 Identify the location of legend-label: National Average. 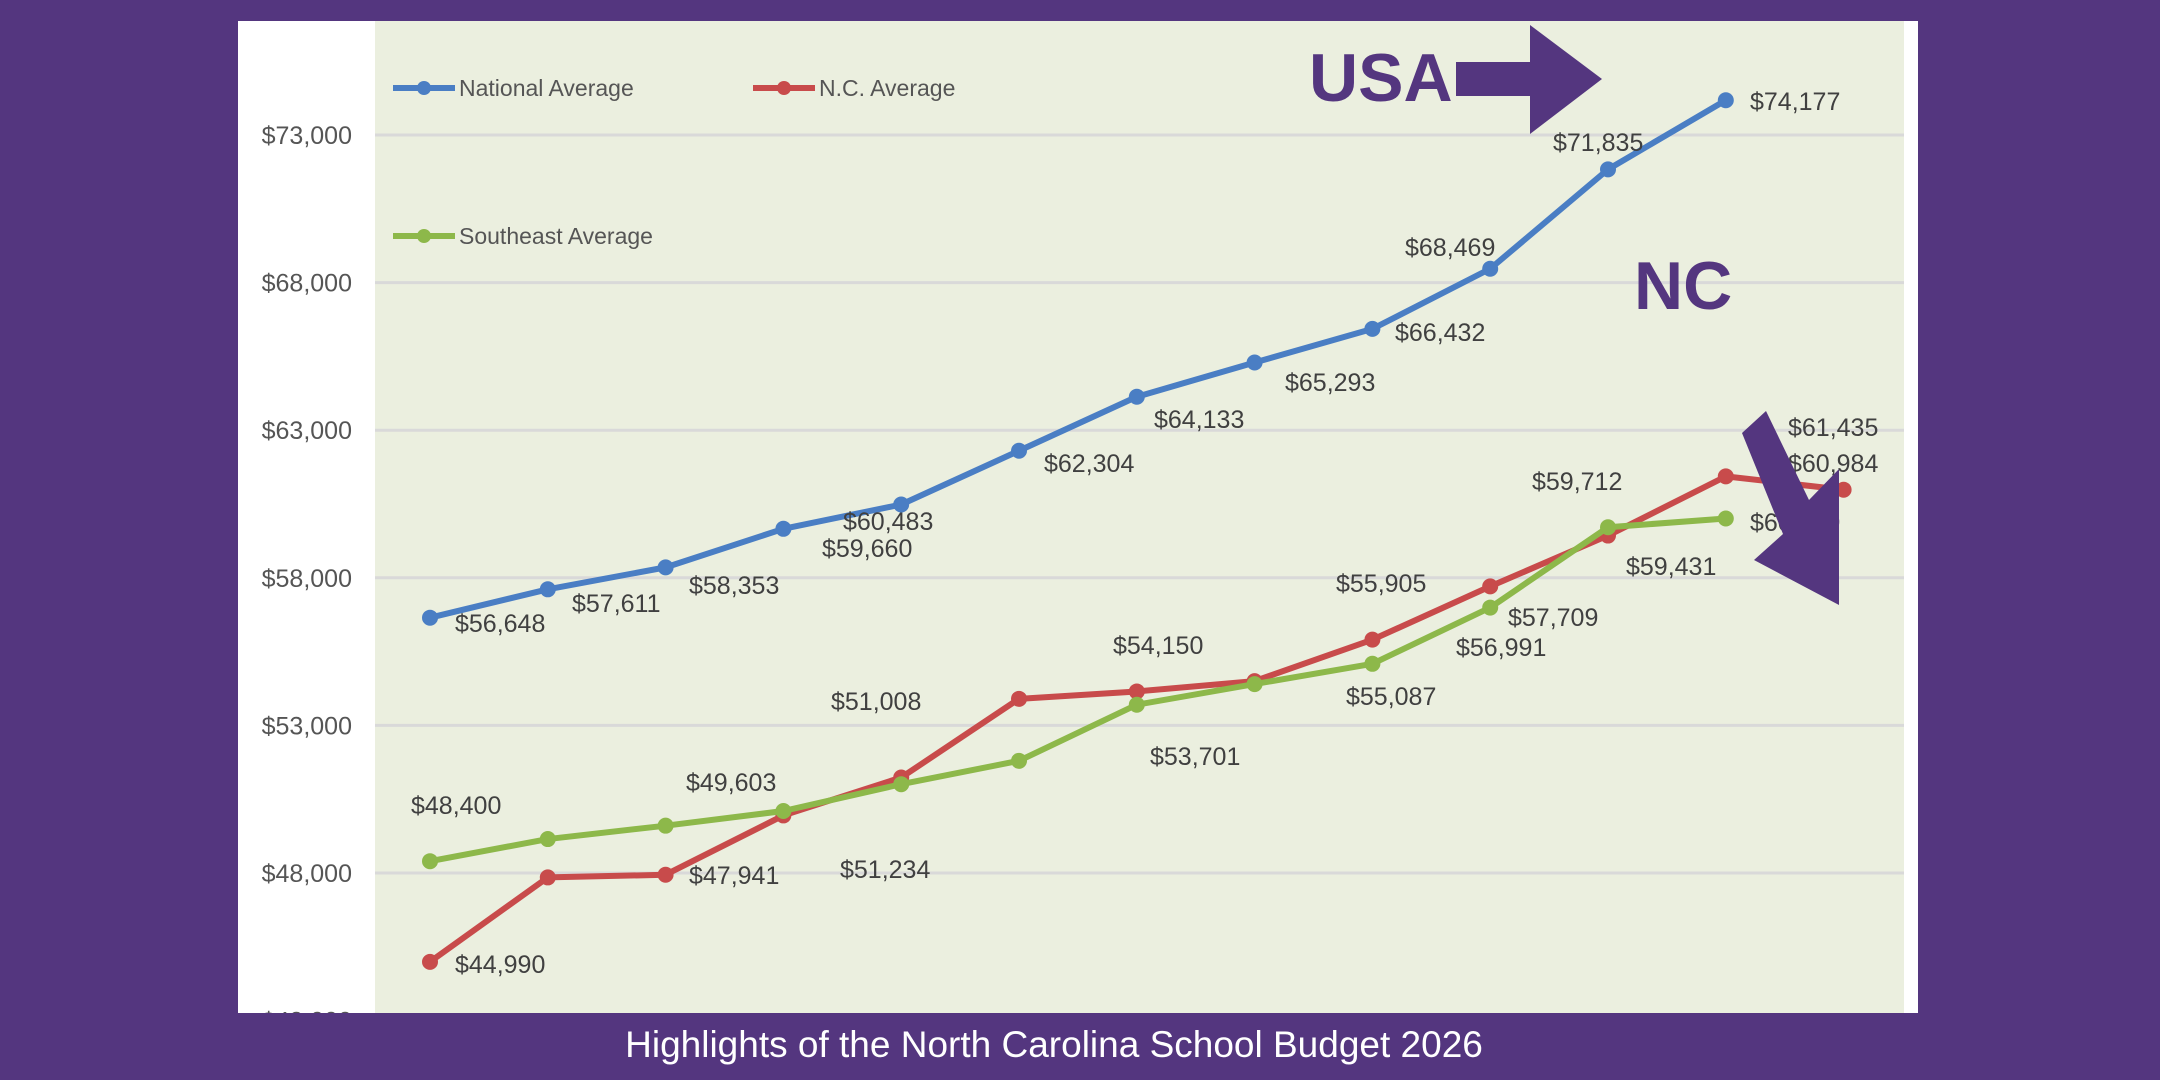
(546, 88).